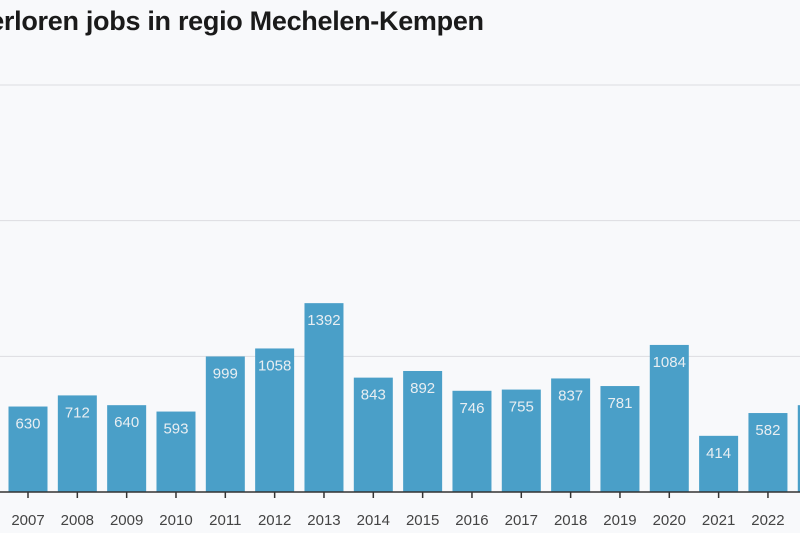 The height and width of the screenshot is (533, 800). Describe the element at coordinates (669, 362) in the screenshot. I see `data-label: 1084` at that location.